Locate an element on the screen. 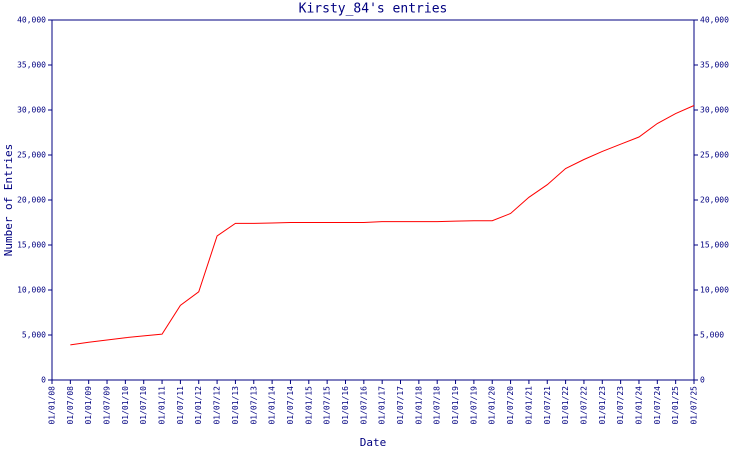  x-tick-label: 01/01/13 is located at coordinates (235, 405).